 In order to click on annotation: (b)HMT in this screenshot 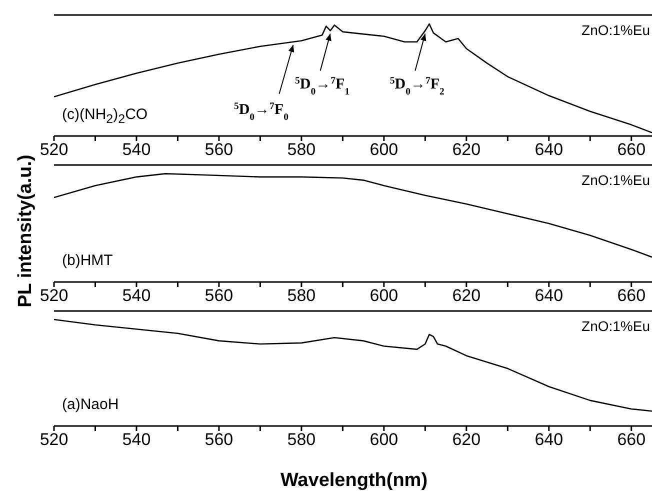, I will do `click(87, 260)`.